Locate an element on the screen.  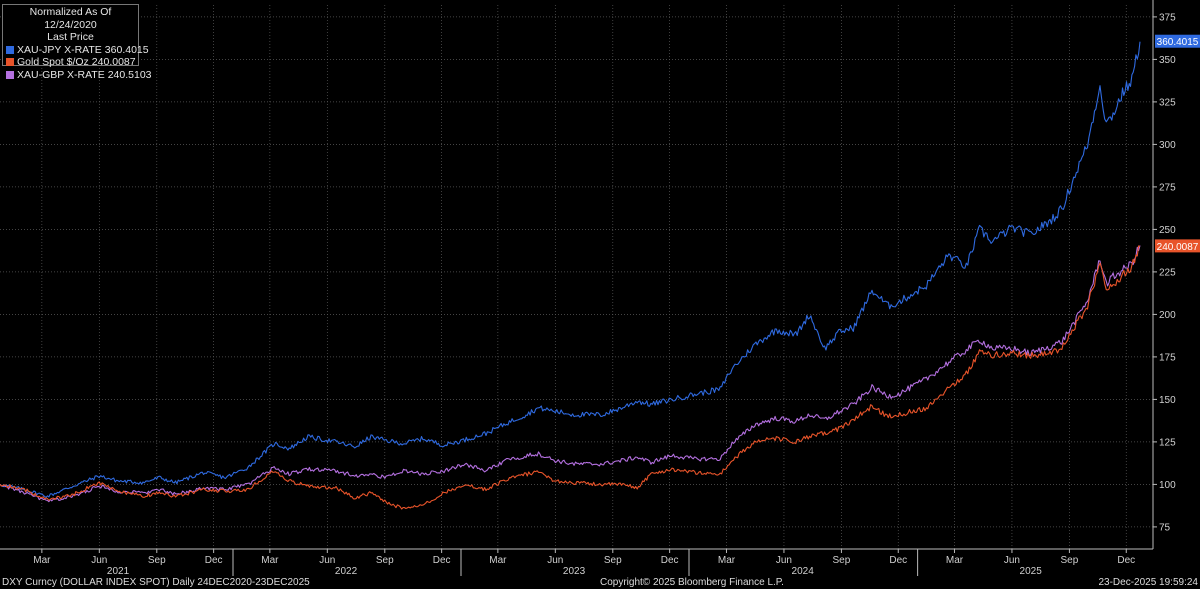
x-year-label: 2025 is located at coordinates (1031, 571).